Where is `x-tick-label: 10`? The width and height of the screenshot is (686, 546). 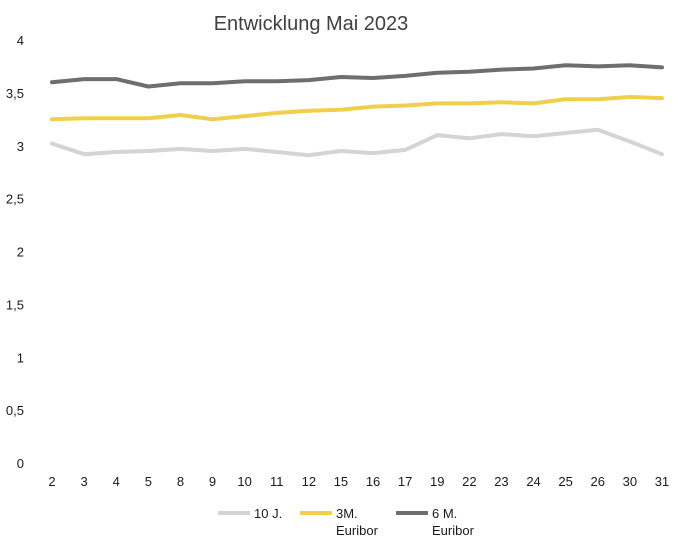
x-tick-label: 10 is located at coordinates (244, 481).